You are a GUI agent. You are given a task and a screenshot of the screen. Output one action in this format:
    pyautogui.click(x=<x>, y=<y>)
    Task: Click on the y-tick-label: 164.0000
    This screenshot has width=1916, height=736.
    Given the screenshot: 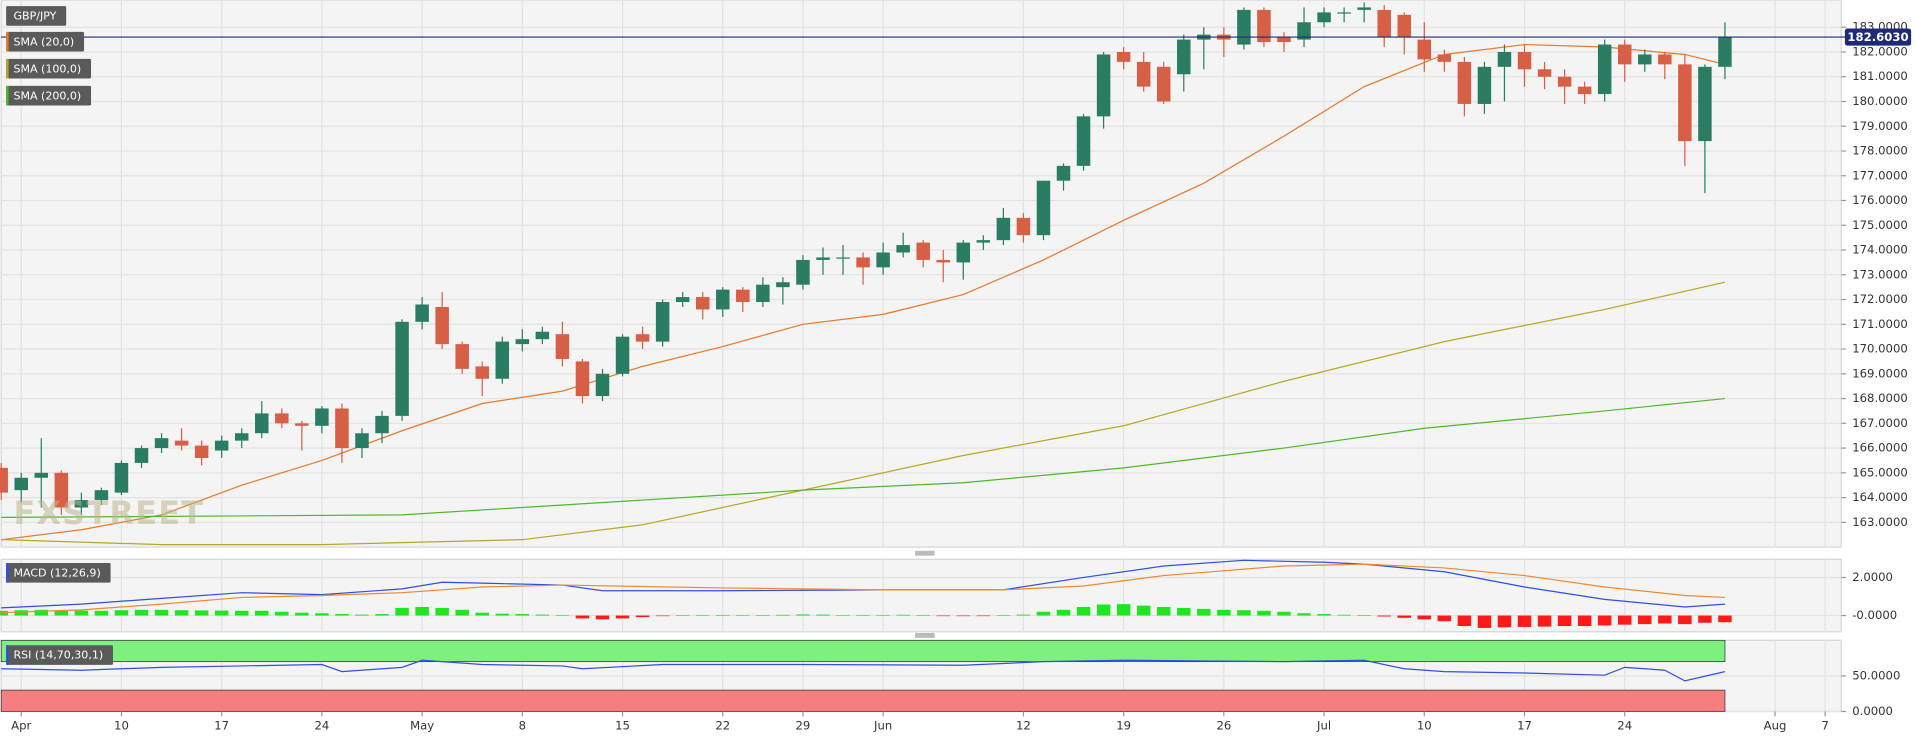 What is the action you would take?
    pyautogui.click(x=1880, y=497)
    